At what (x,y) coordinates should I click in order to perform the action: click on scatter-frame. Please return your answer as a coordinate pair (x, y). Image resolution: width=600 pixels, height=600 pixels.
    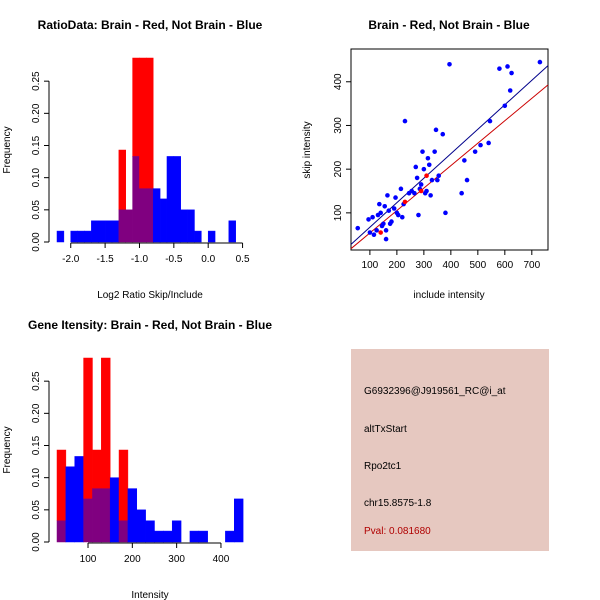
    Looking at the image, I should click on (449, 149).